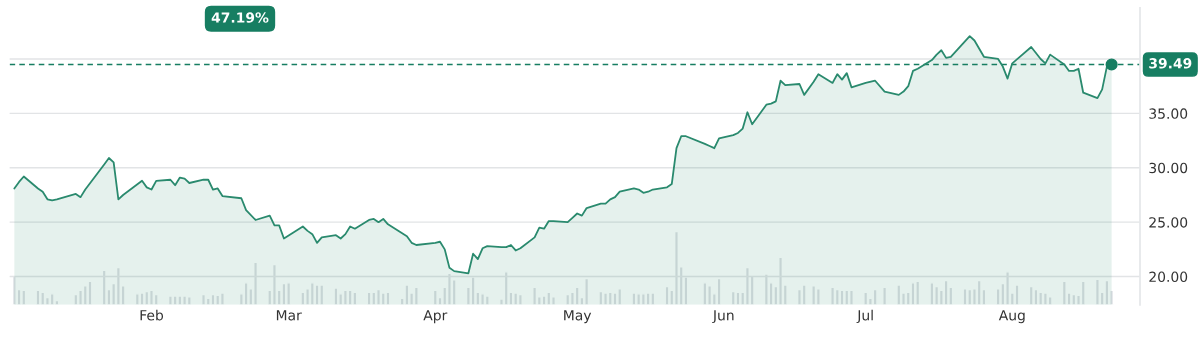  Describe the element at coordinates (240, 17) in the screenshot. I see `annotation: 47.19%` at that location.